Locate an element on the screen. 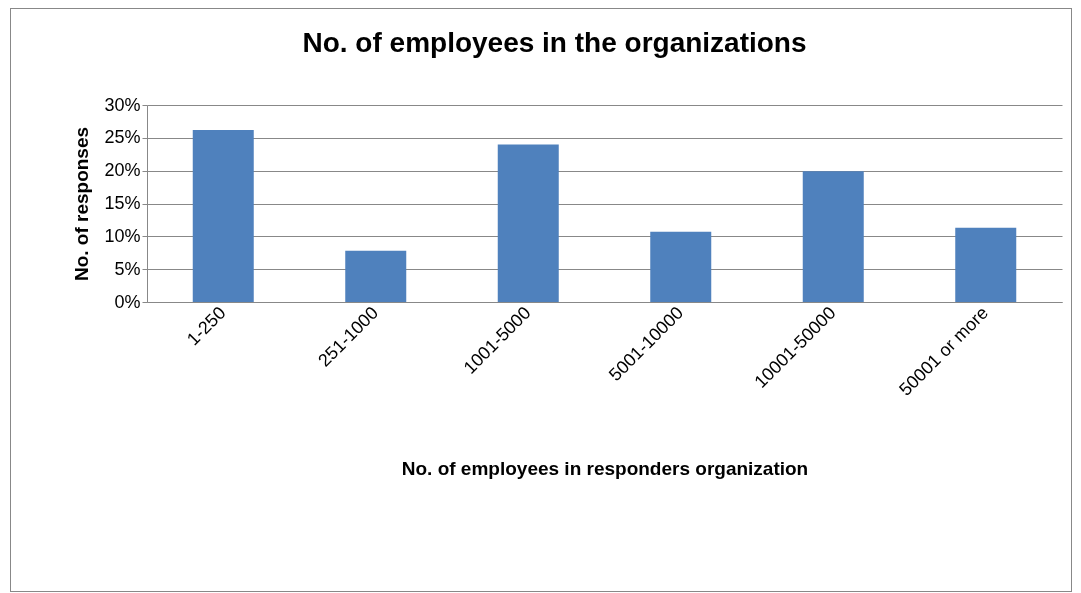  chart-title: No. of employees in the organizations is located at coordinates (554, 42).